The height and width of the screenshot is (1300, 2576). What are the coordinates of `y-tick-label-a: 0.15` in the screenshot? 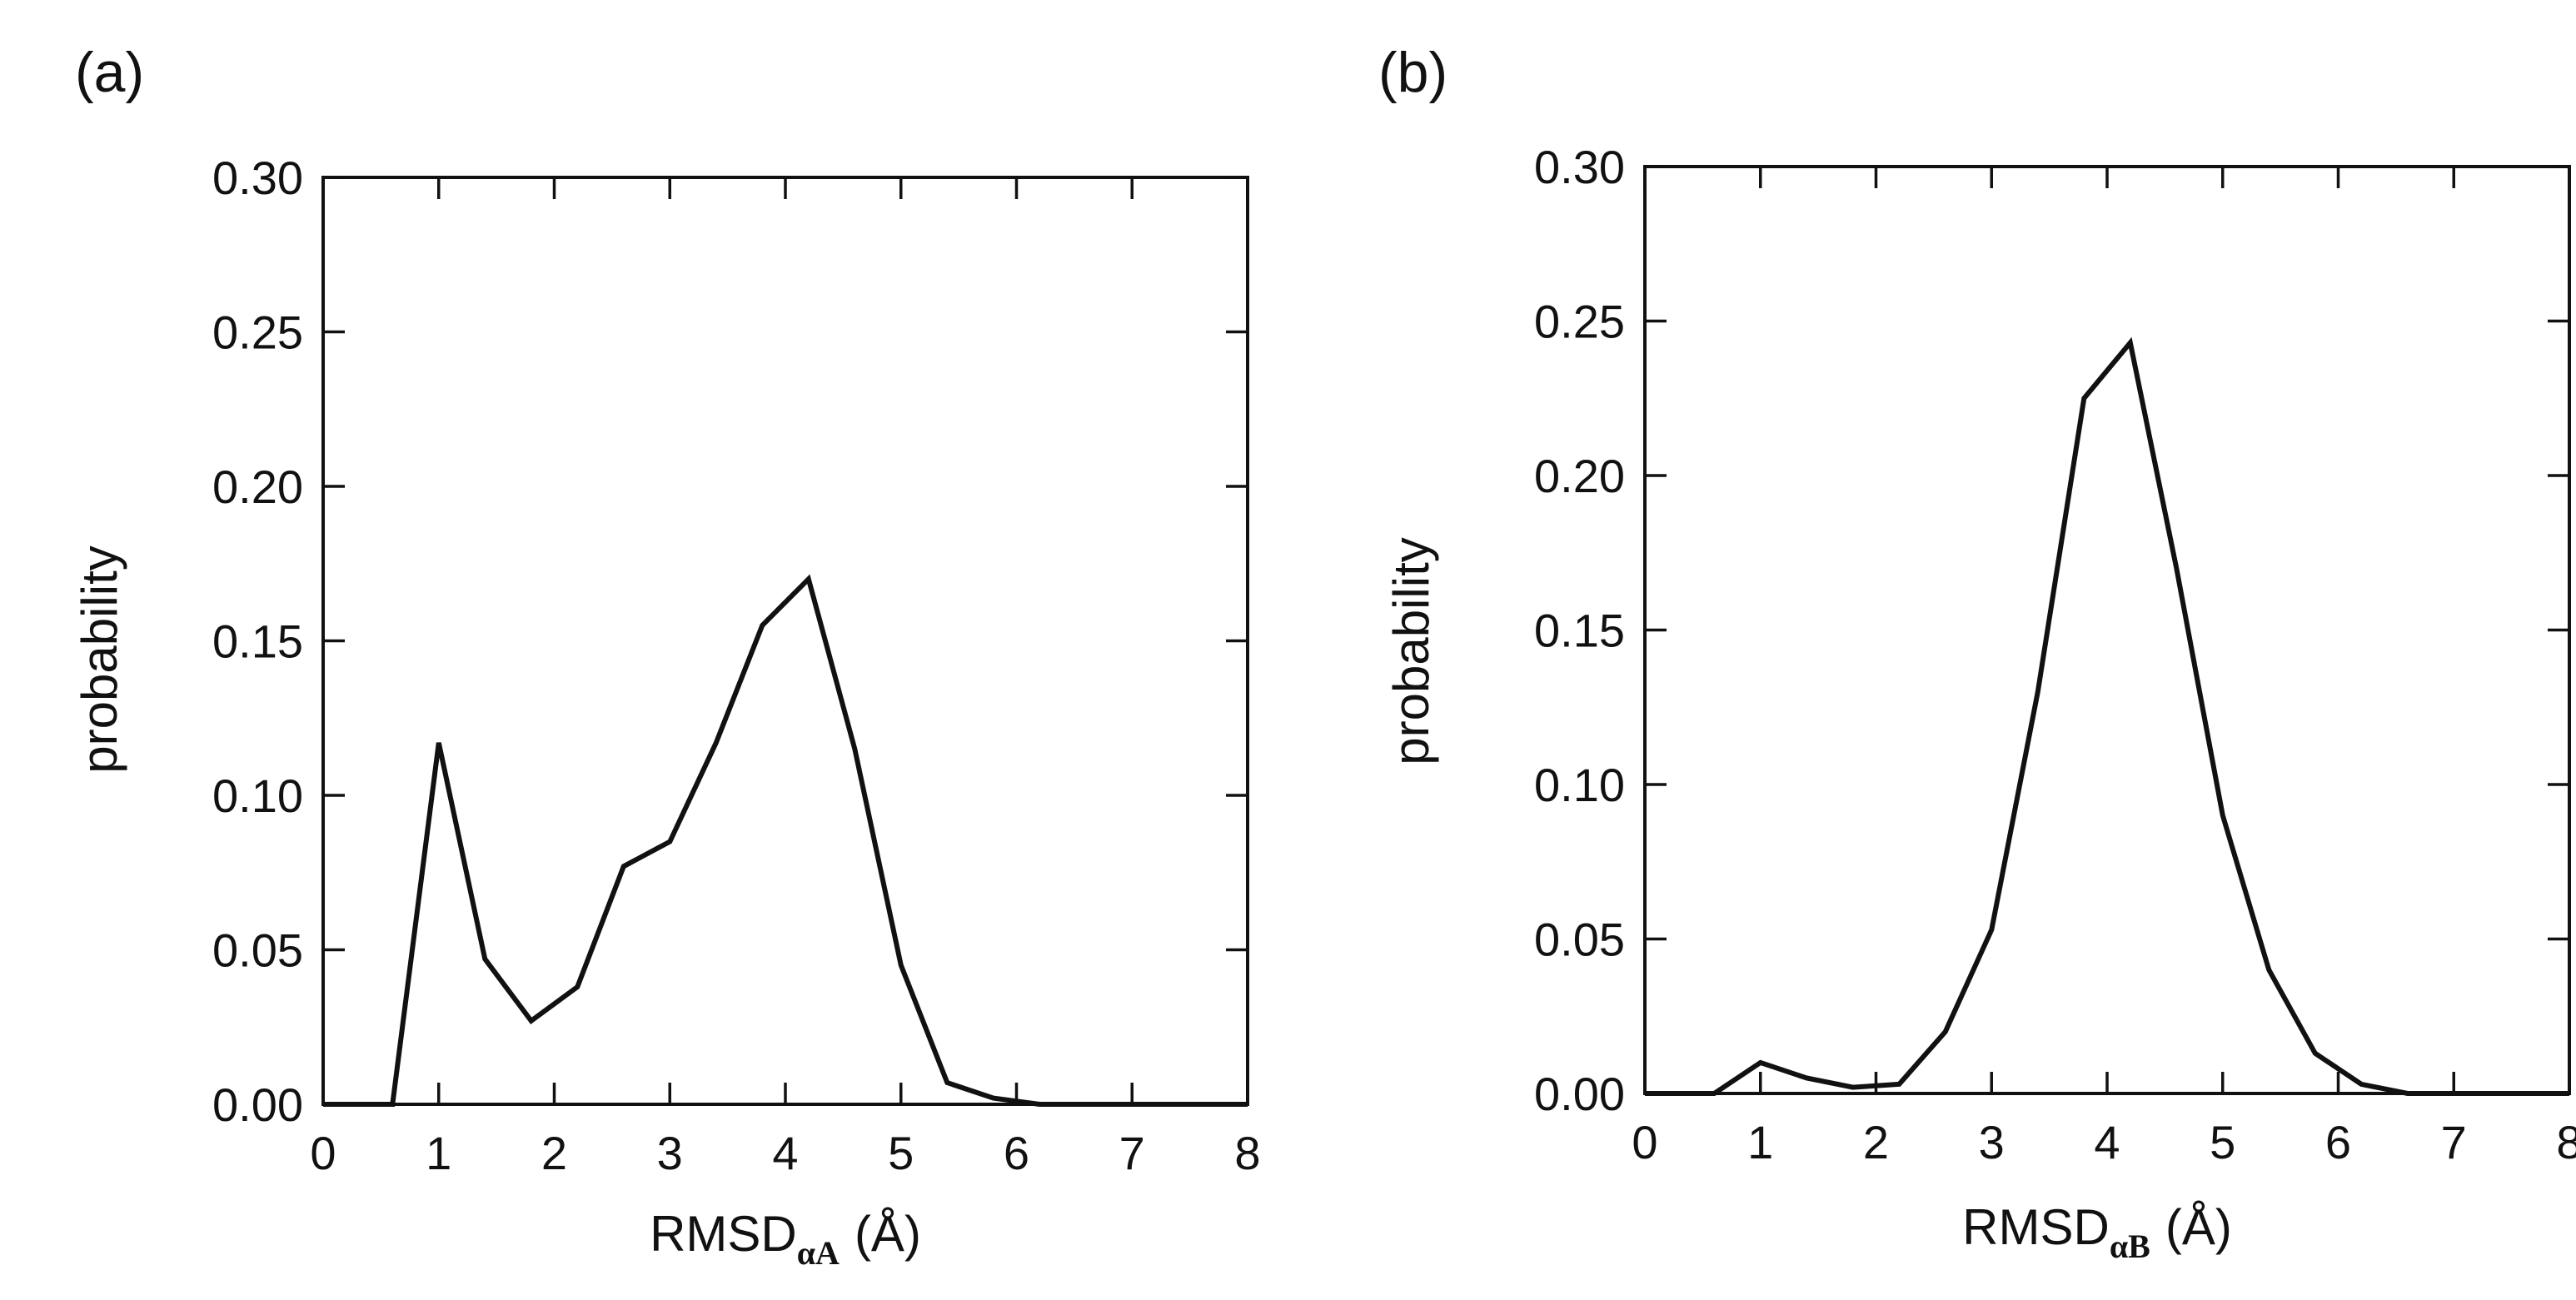 It's located at (257, 641).